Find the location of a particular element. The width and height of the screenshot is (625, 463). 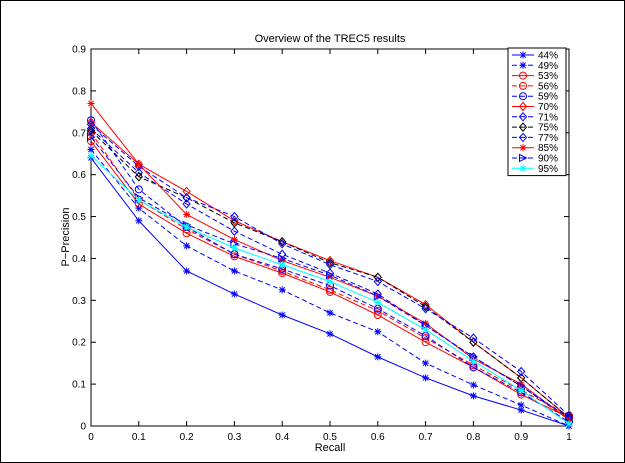

x-tick-label: 0.5 is located at coordinates (330, 437).